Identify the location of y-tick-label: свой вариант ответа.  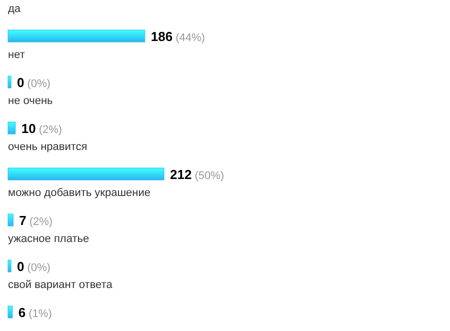
(61, 285).